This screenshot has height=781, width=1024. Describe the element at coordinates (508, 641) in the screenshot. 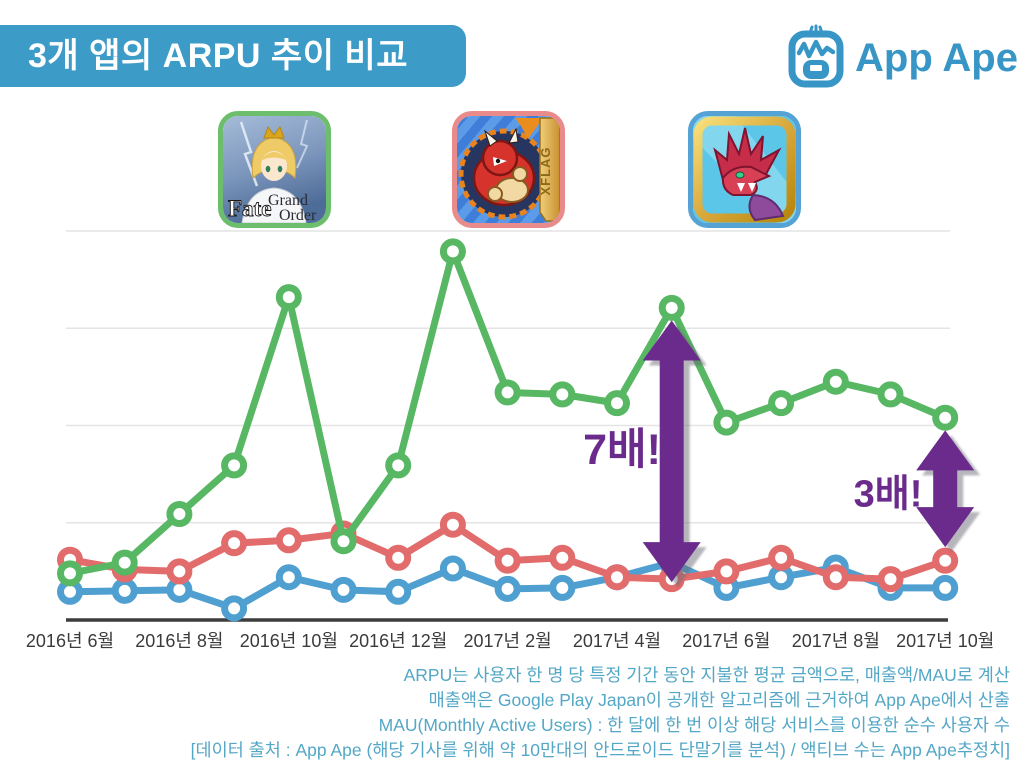

I see `x-tick-label: 2017년 2월` at that location.